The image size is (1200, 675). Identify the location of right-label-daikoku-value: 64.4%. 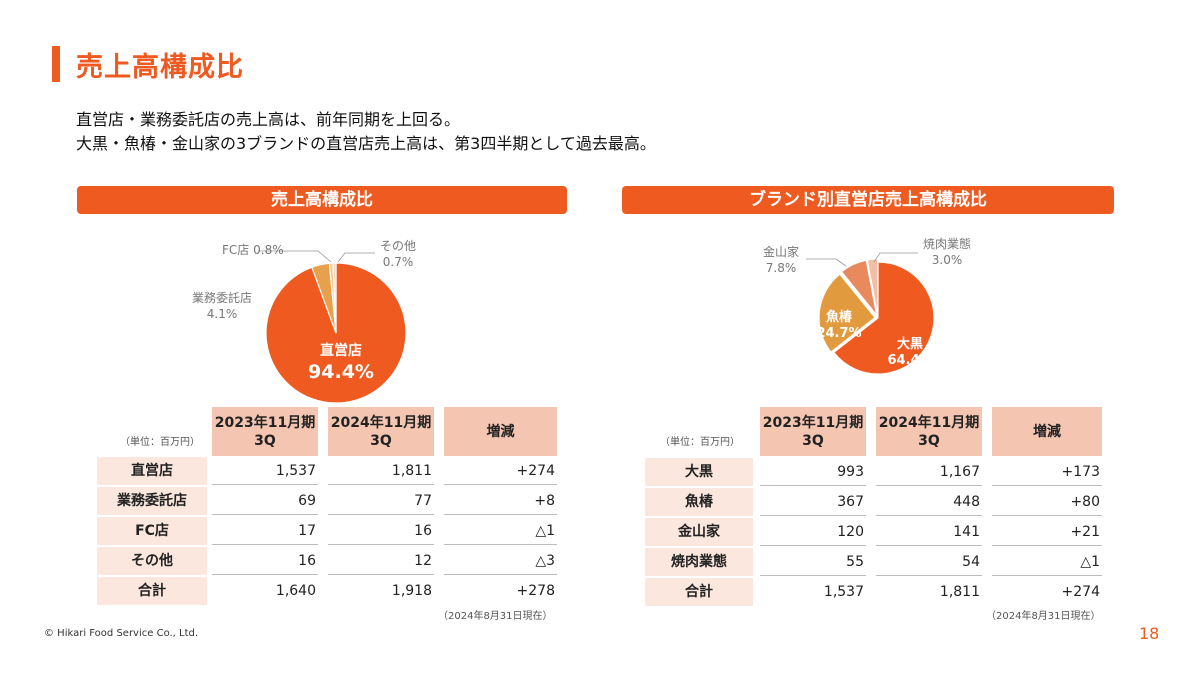
(910, 360).